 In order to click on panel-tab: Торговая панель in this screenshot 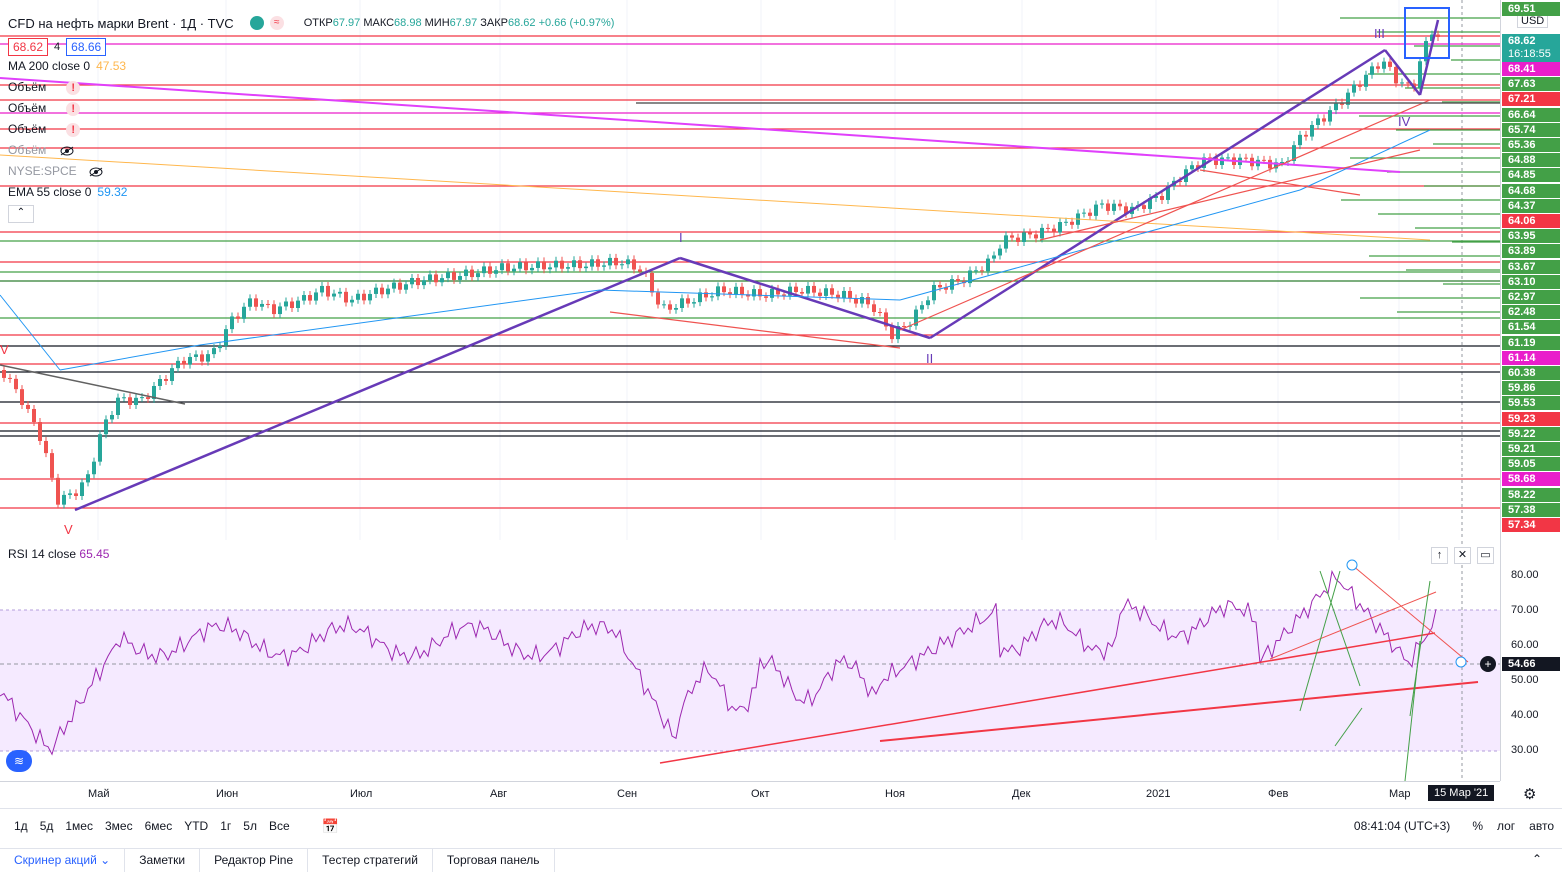, I will do `click(494, 860)`.